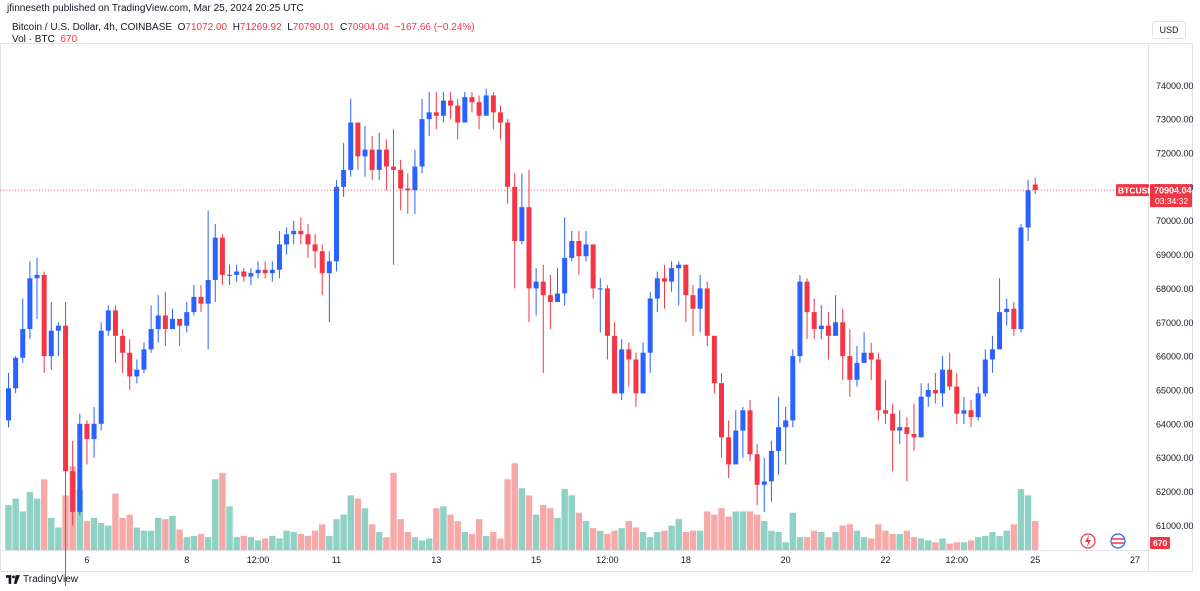  What do you see at coordinates (92, 27) in the screenshot?
I see `symbol-title: Bitcoin / U.S. Dollar, 4h, COINBASE` at bounding box center [92, 27].